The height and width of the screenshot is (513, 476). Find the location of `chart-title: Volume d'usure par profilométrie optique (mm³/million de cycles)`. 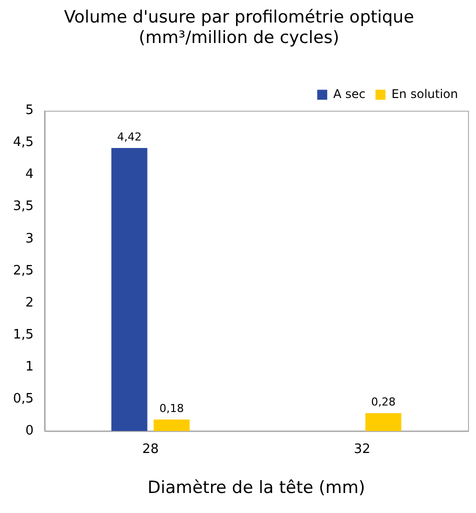

chart-title: Volume d'usure par profilométrie optique (mm³/million de cycles) is located at coordinates (239, 28).